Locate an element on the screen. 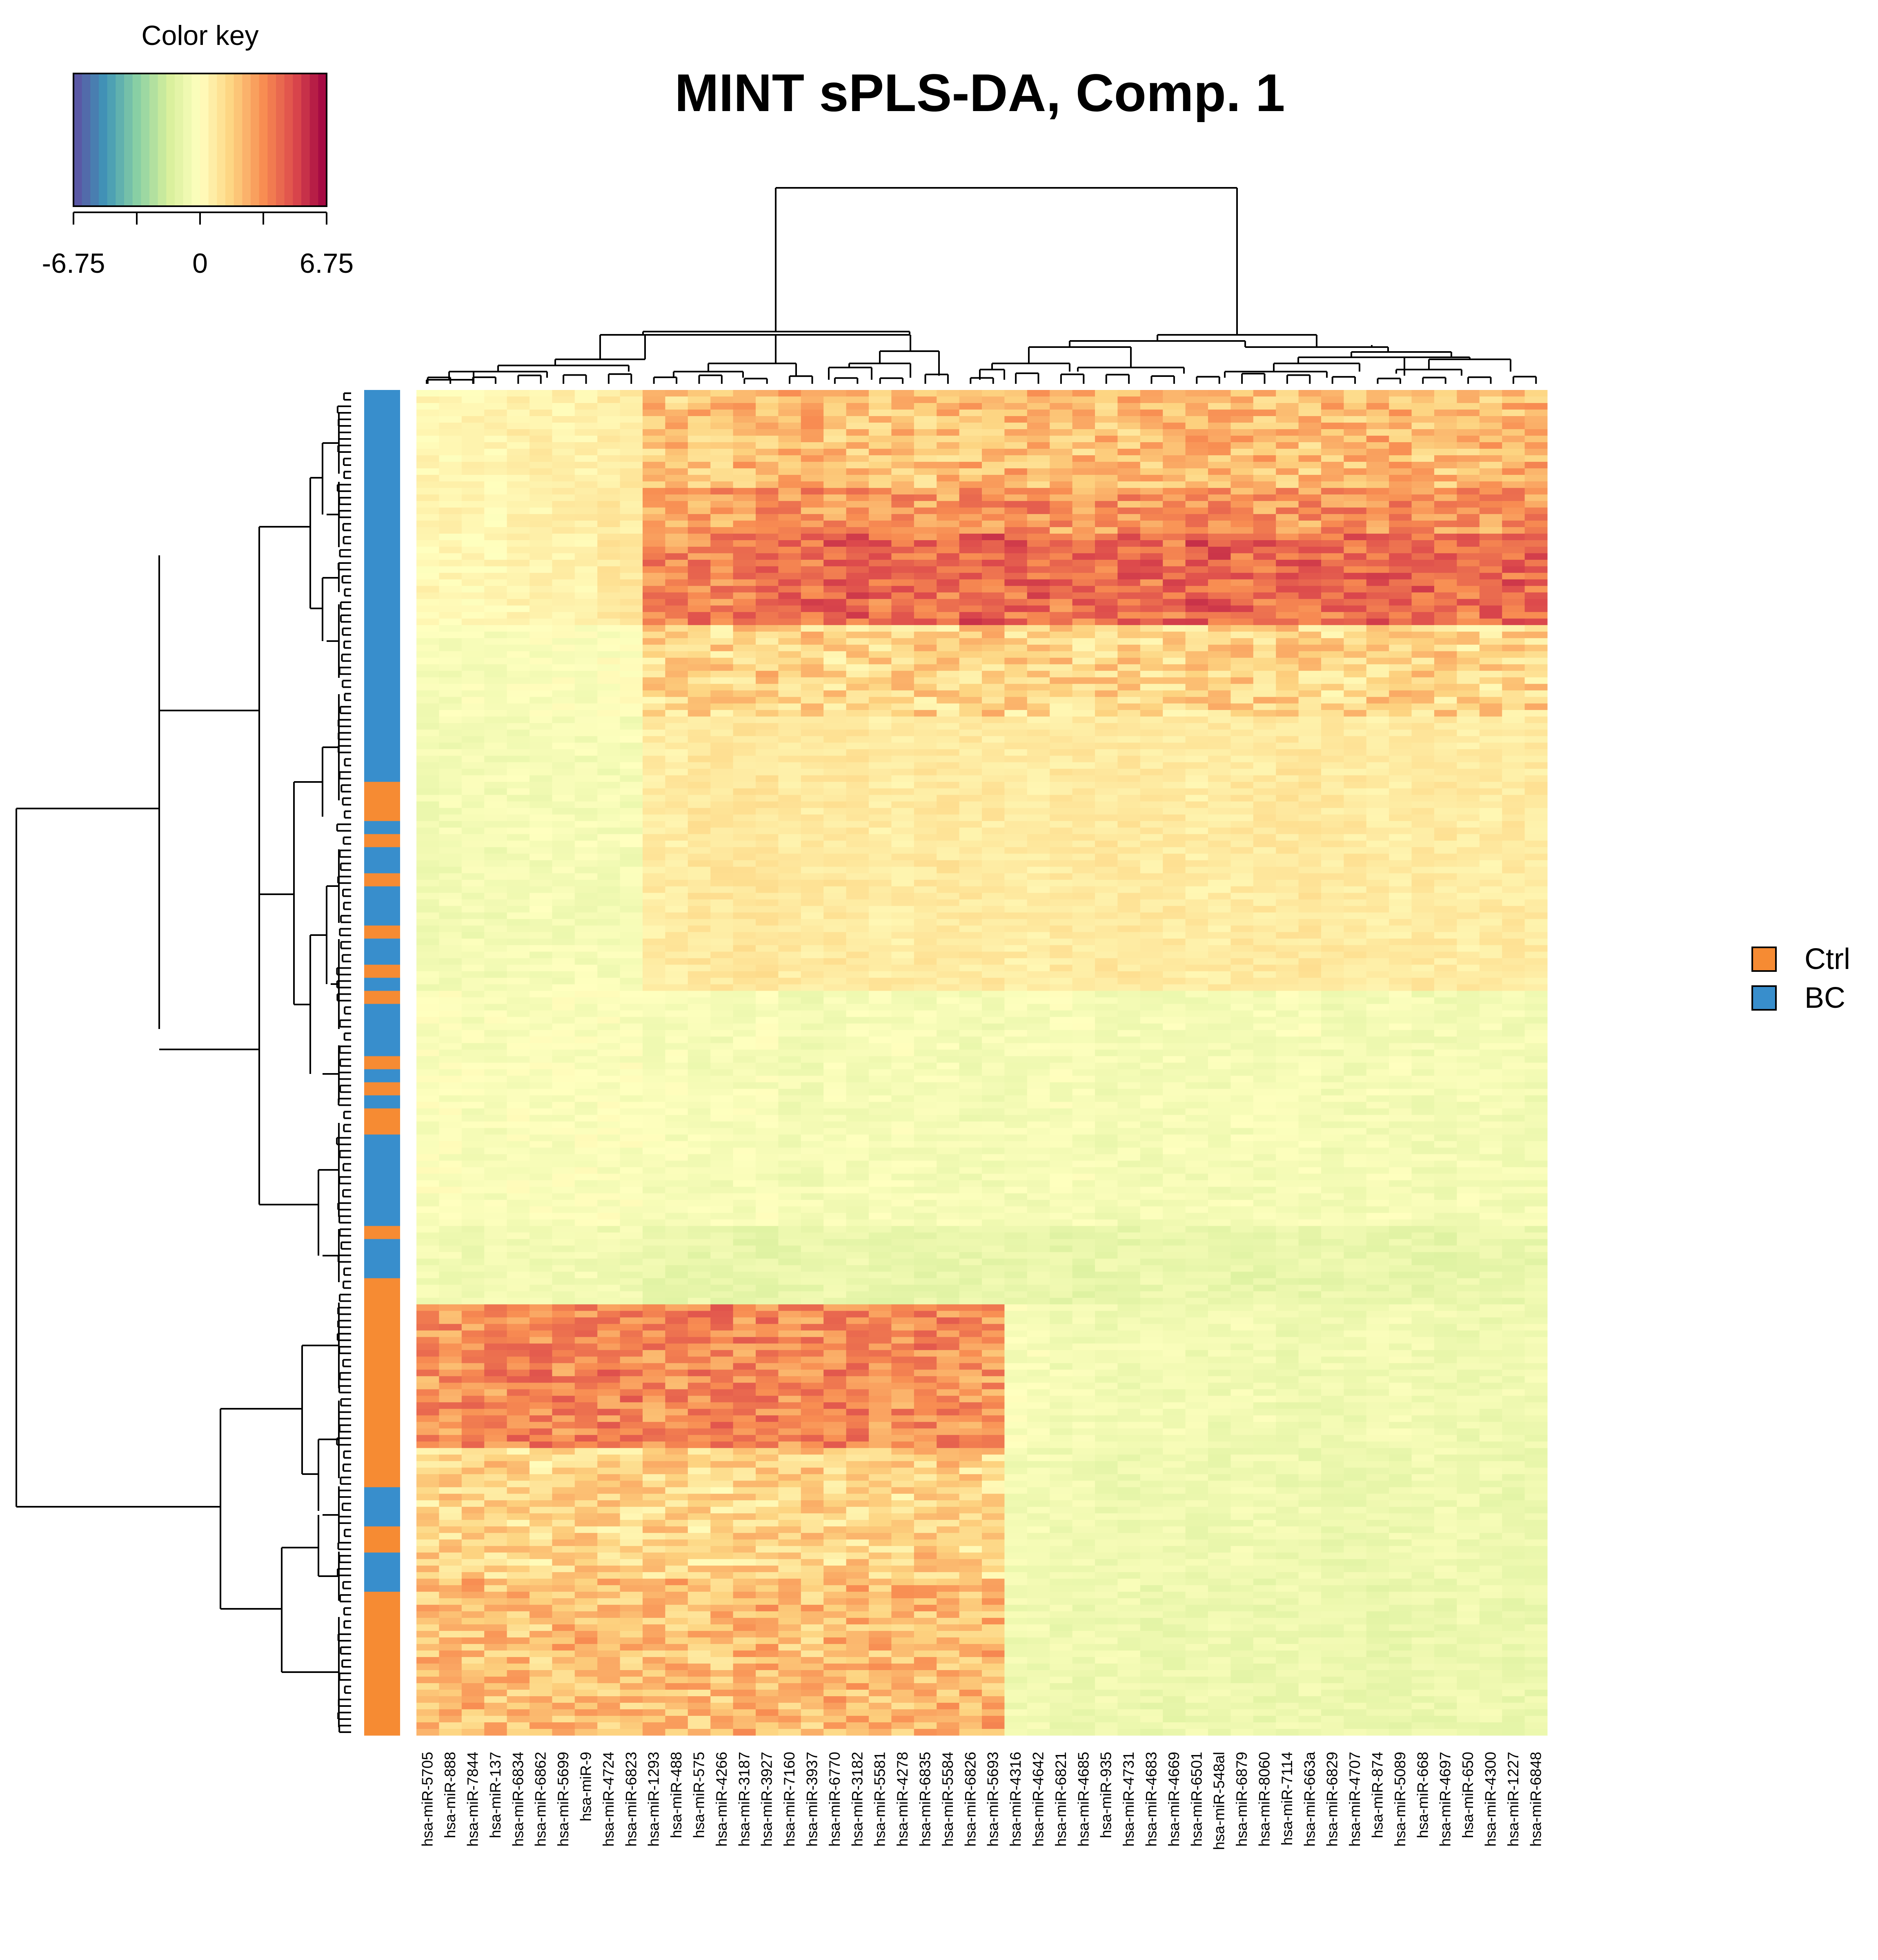 The image size is (1878, 1960). color-key-stripe is located at coordinates (120, 140).